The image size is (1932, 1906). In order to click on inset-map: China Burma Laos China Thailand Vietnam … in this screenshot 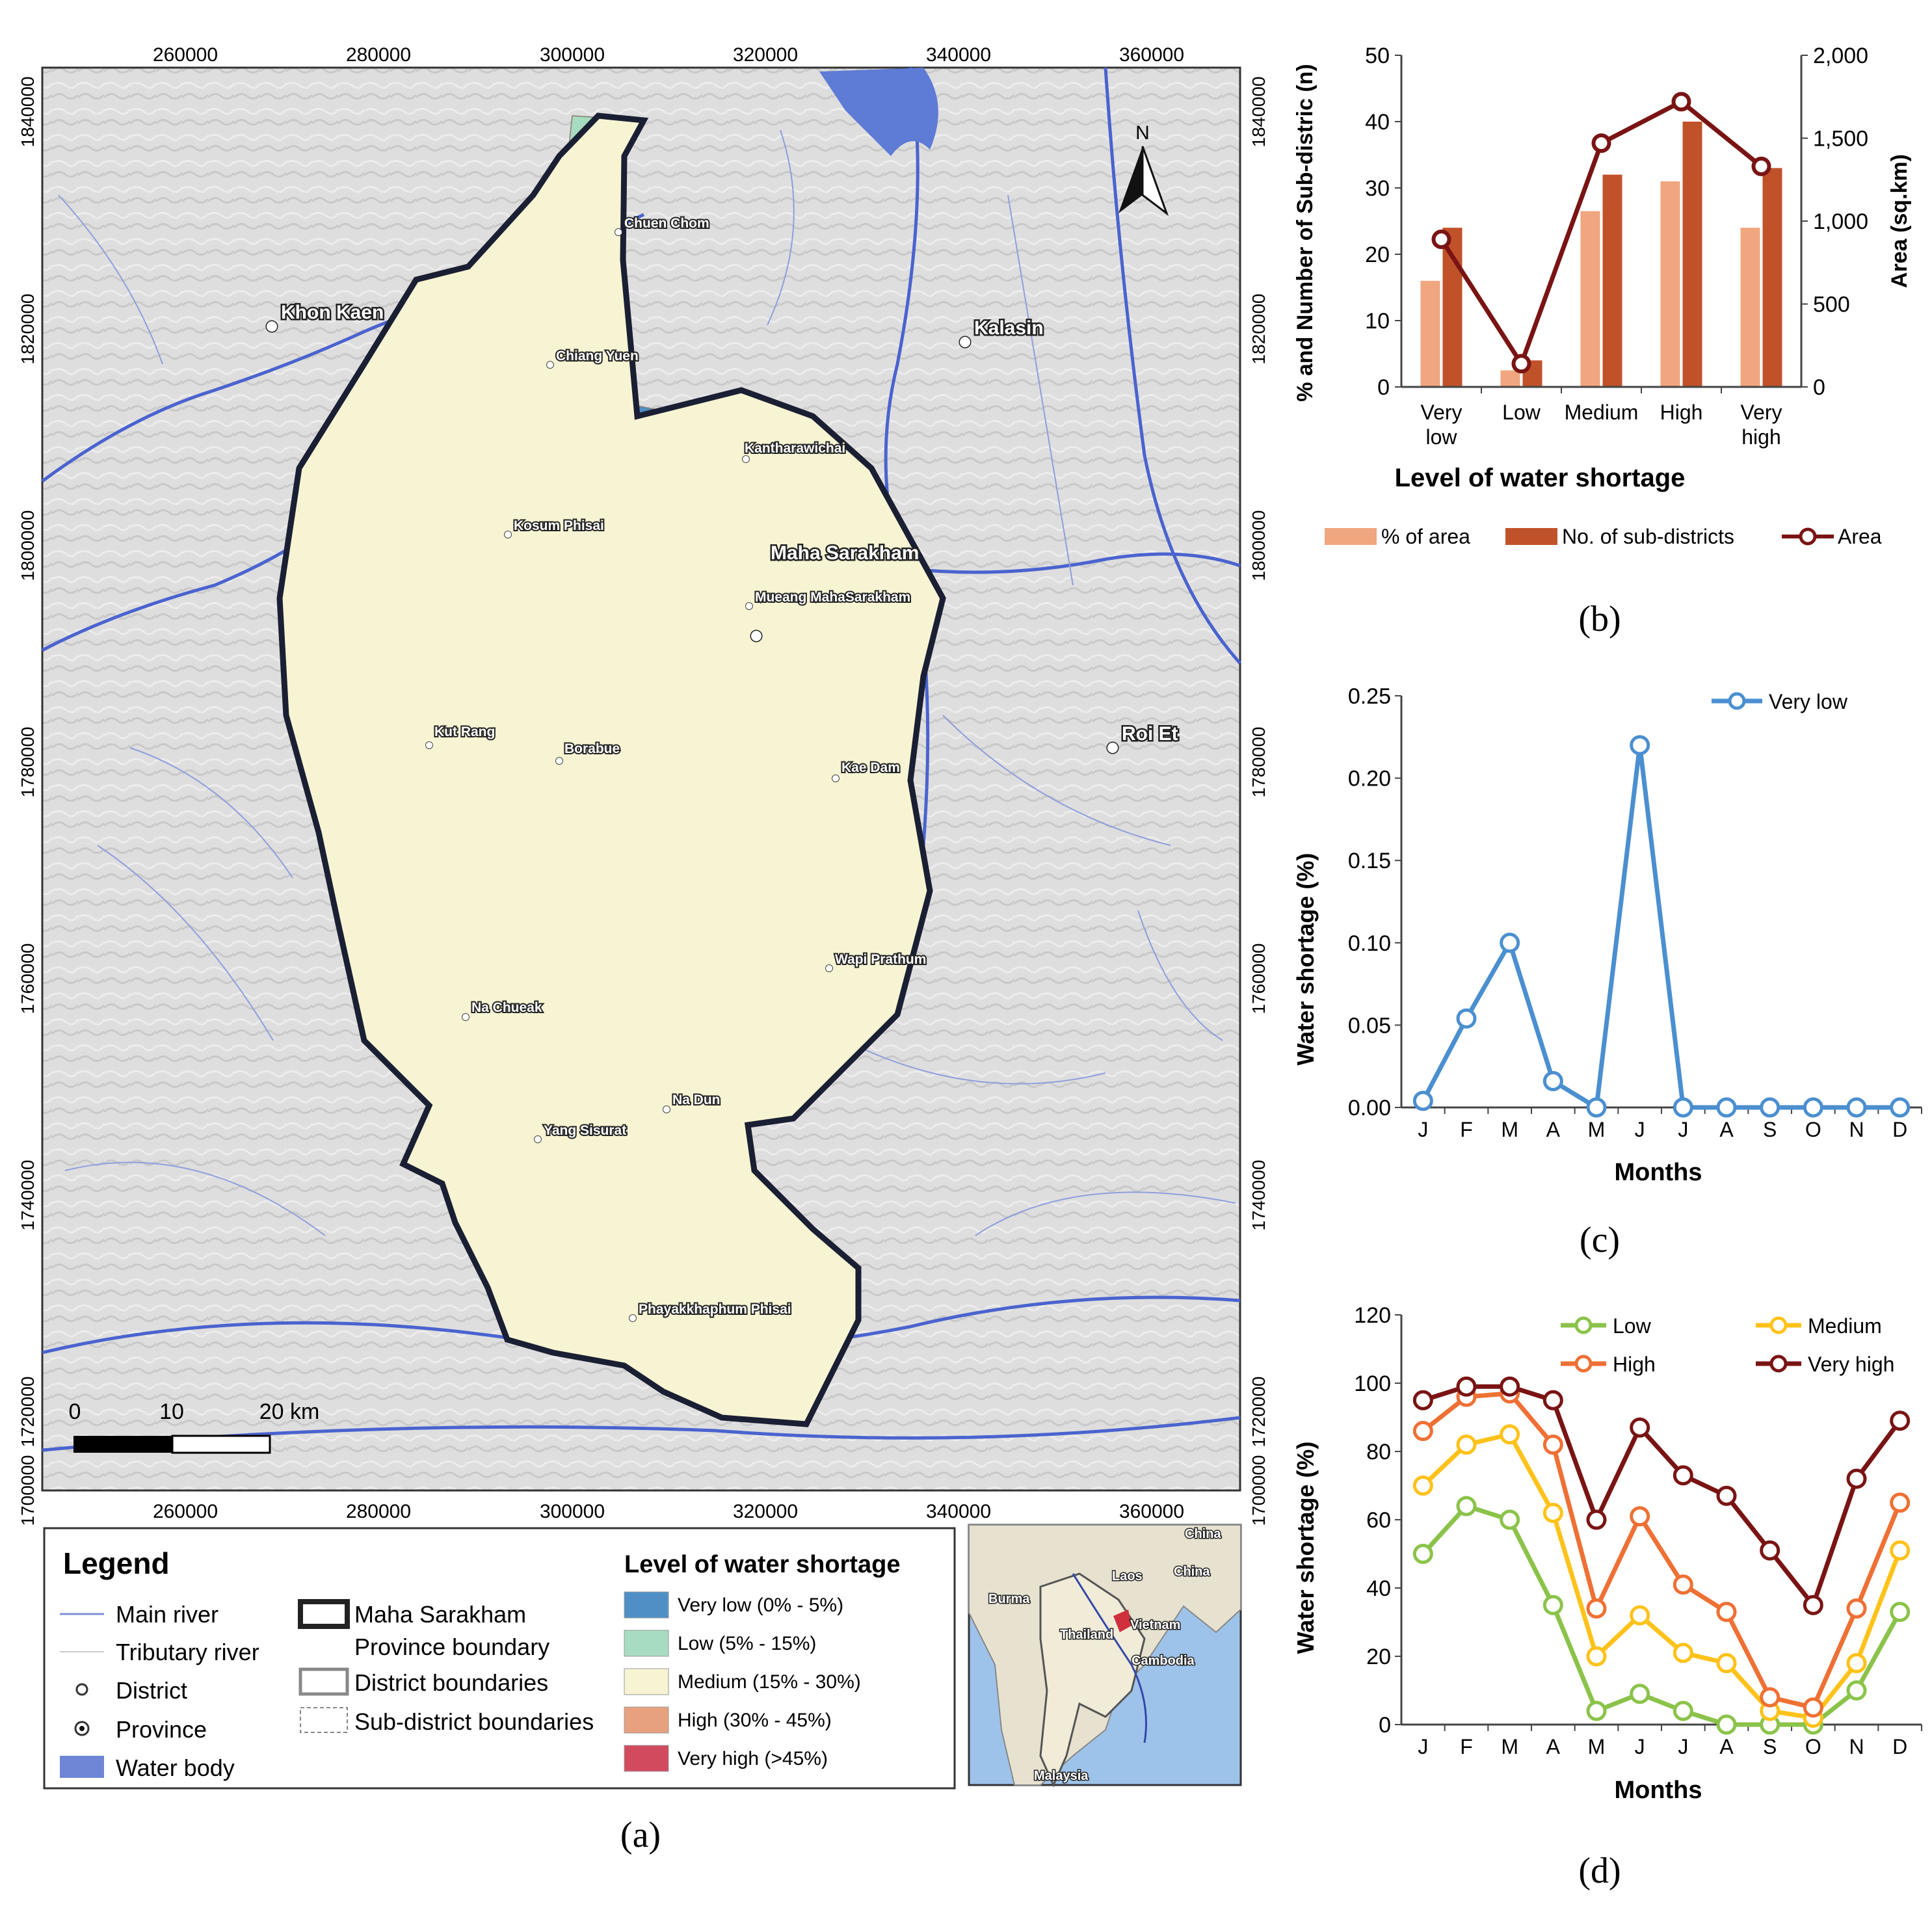, I will do `click(1105, 1656)`.